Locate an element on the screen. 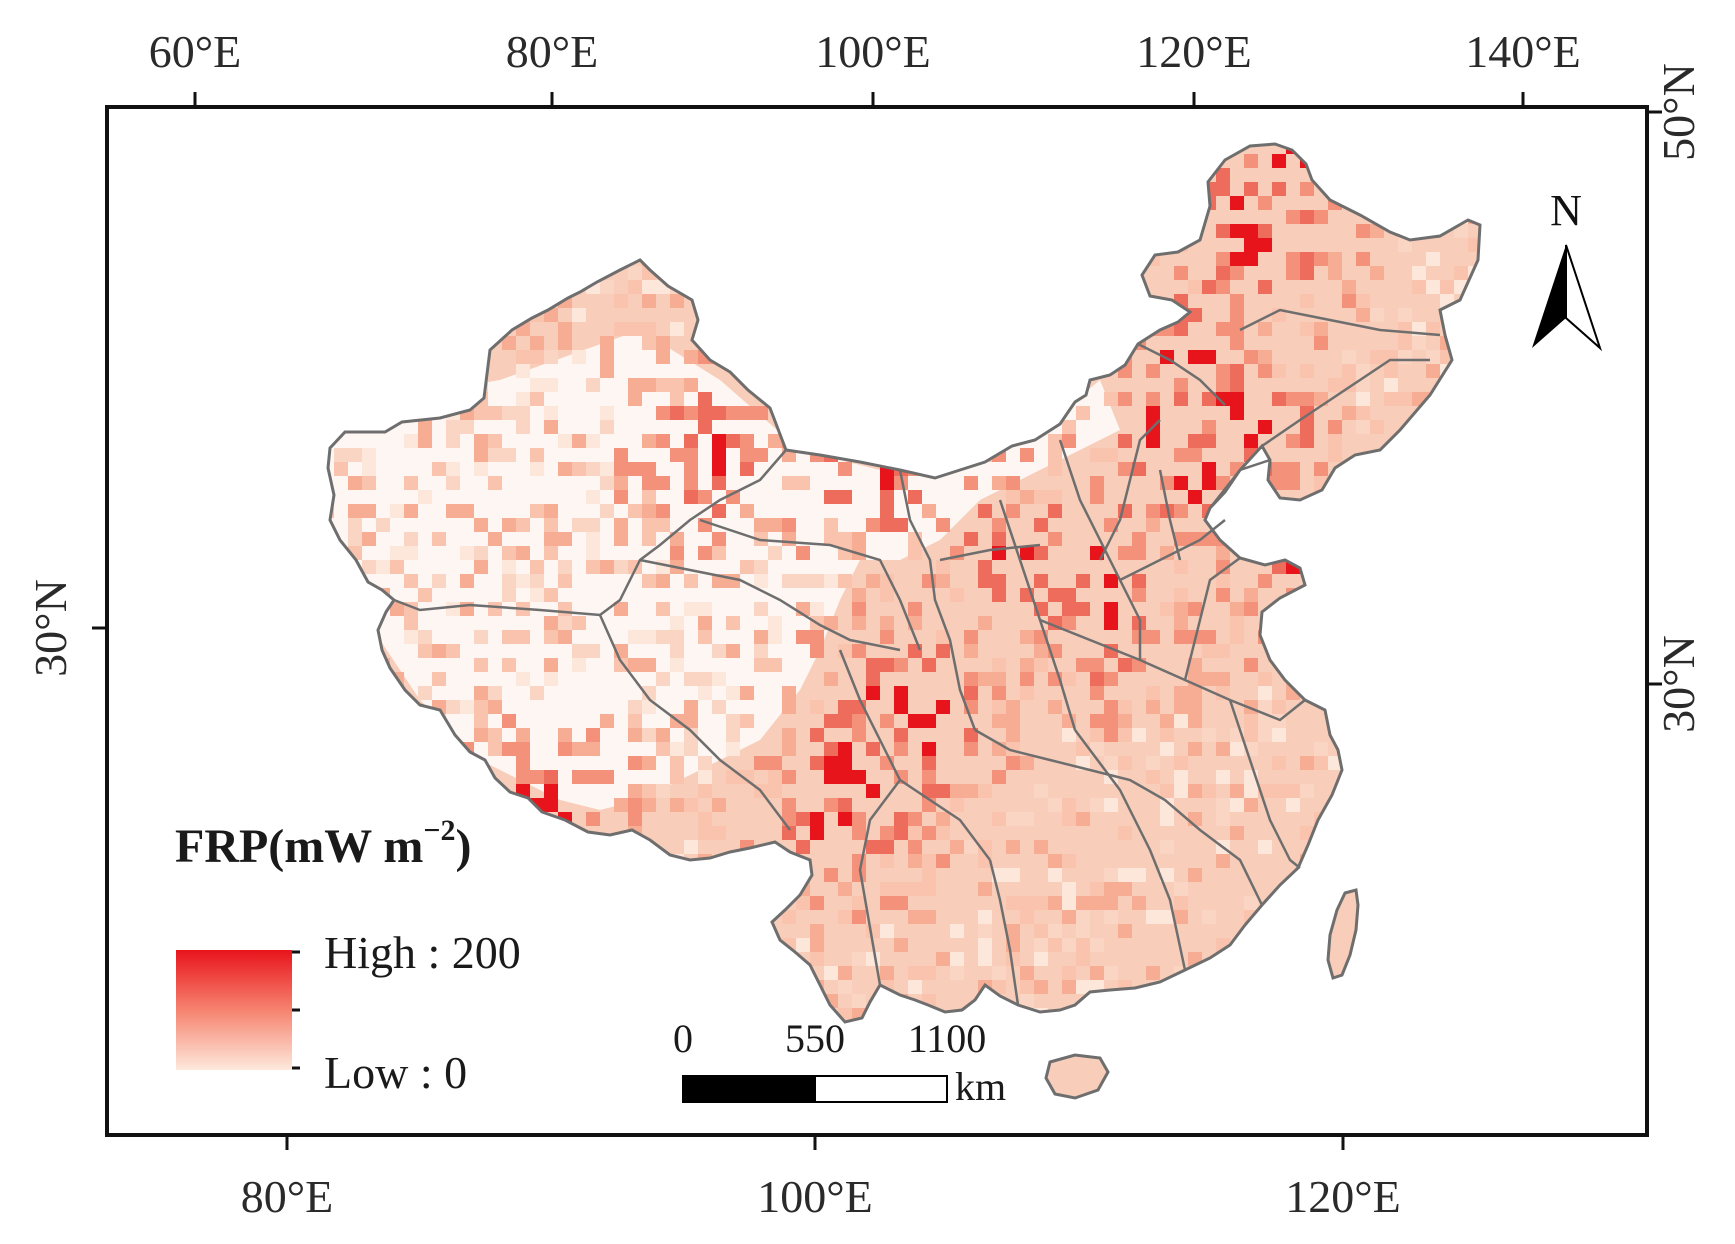 The height and width of the screenshot is (1244, 1735). province-boundary is located at coordinates (1340, 322).